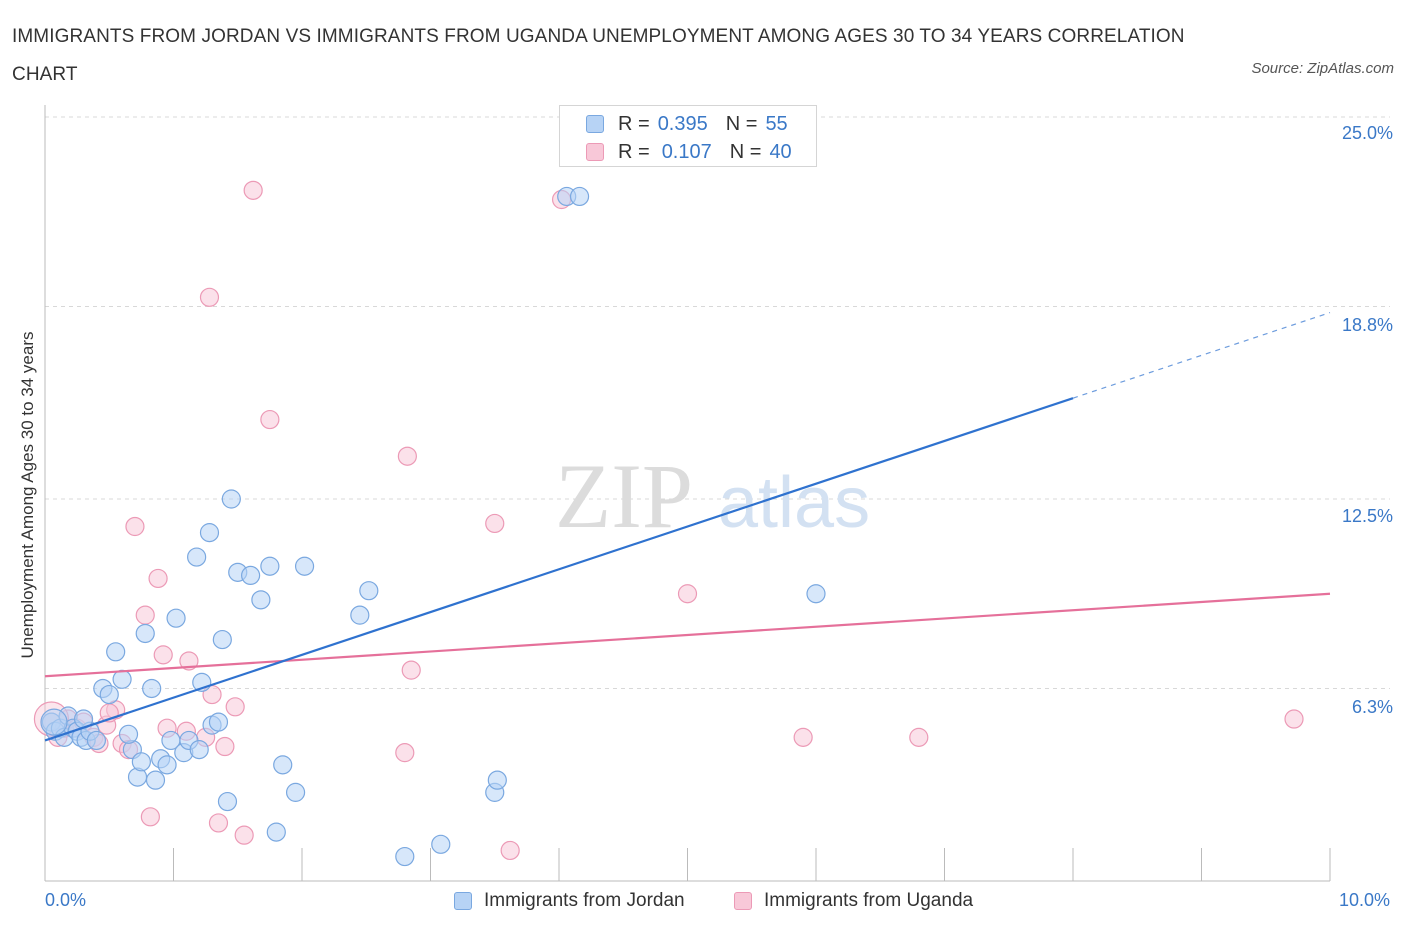  What do you see at coordinates (776, 123) in the screenshot?
I see `legend-jordan-n: 55` at bounding box center [776, 123].